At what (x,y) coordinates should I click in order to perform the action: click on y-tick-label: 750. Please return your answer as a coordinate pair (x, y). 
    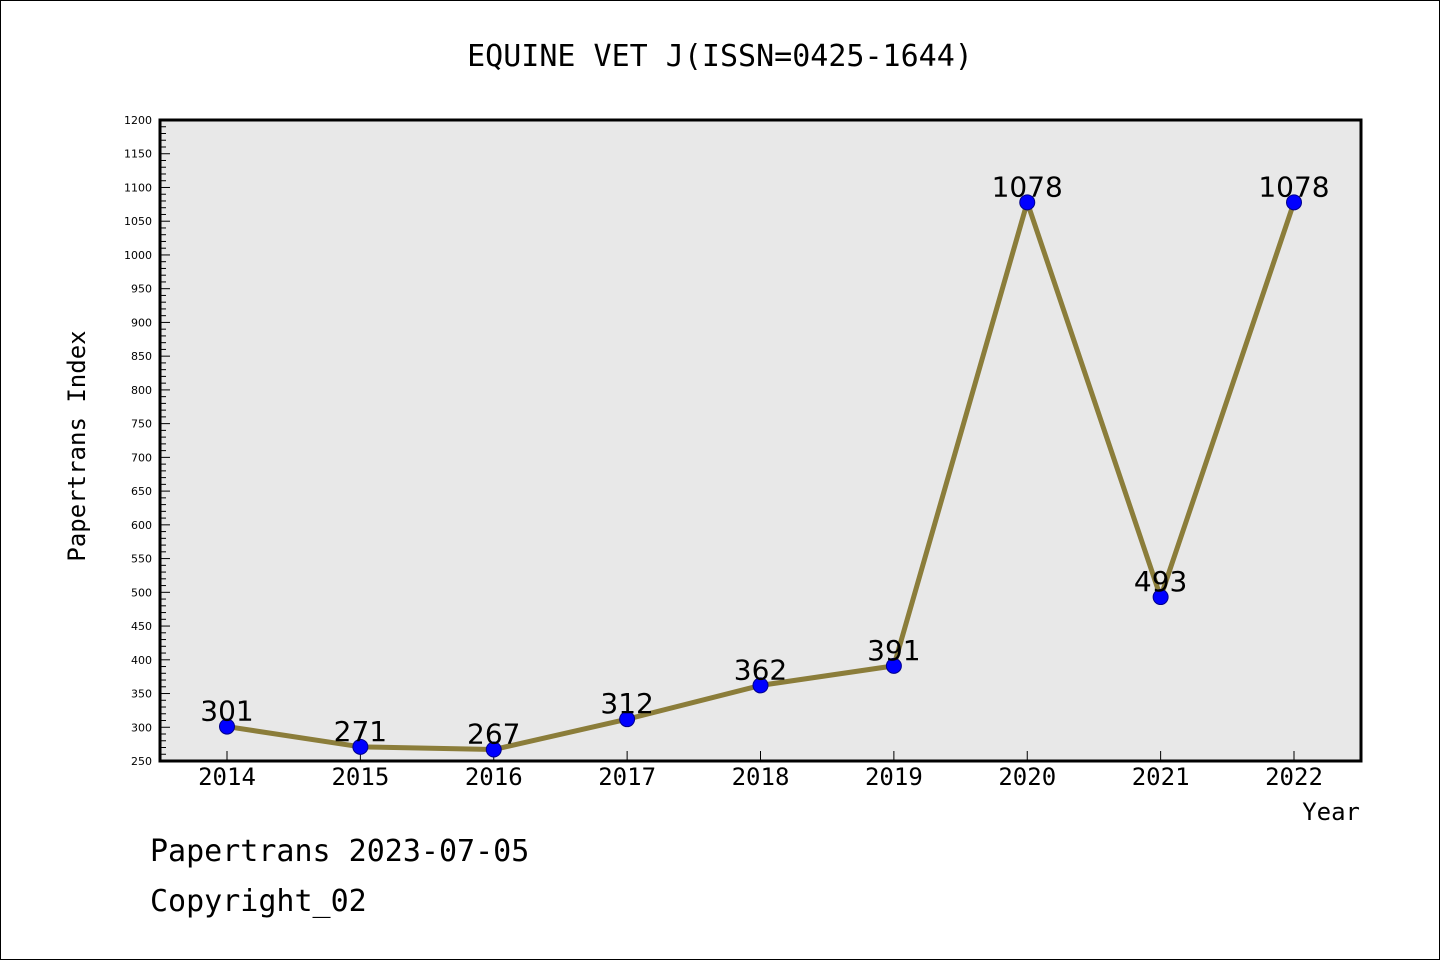
    Looking at the image, I should click on (141, 424).